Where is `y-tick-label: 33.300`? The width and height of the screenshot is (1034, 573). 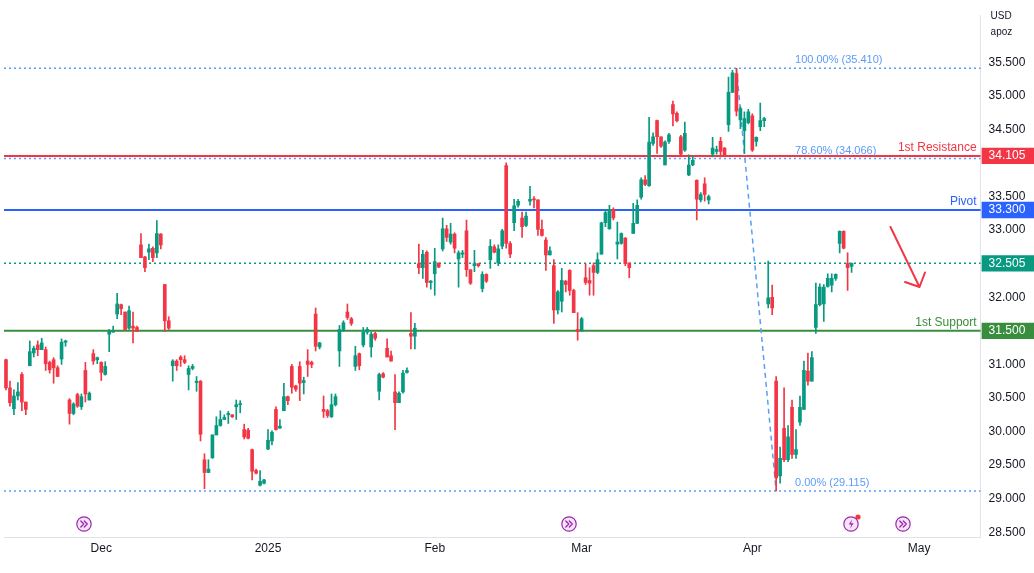
y-tick-label: 33.300 is located at coordinates (1007, 209).